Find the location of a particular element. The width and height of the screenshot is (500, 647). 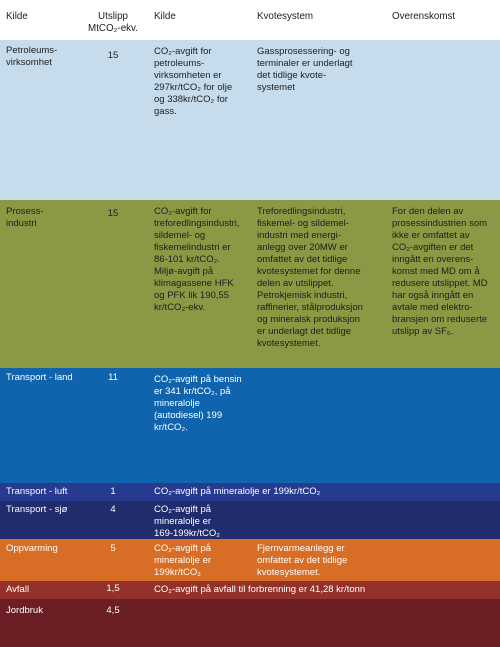

header-quota-system: Kvotesystem is located at coordinates (285, 16).